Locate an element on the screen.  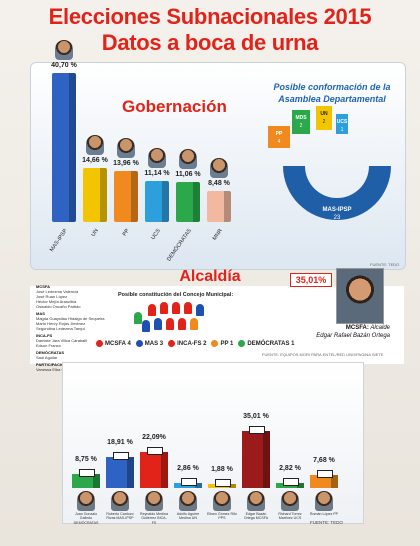
concejo-list-name-1-2: Segundina Ledezma Tarqui is located at coordinates (60, 328).